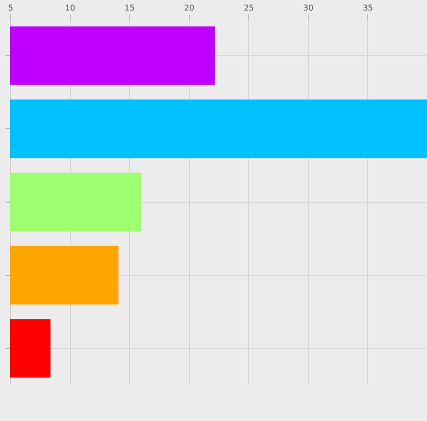 This screenshot has width=427, height=421. I want to click on x-tick-label: 25, so click(249, 8).